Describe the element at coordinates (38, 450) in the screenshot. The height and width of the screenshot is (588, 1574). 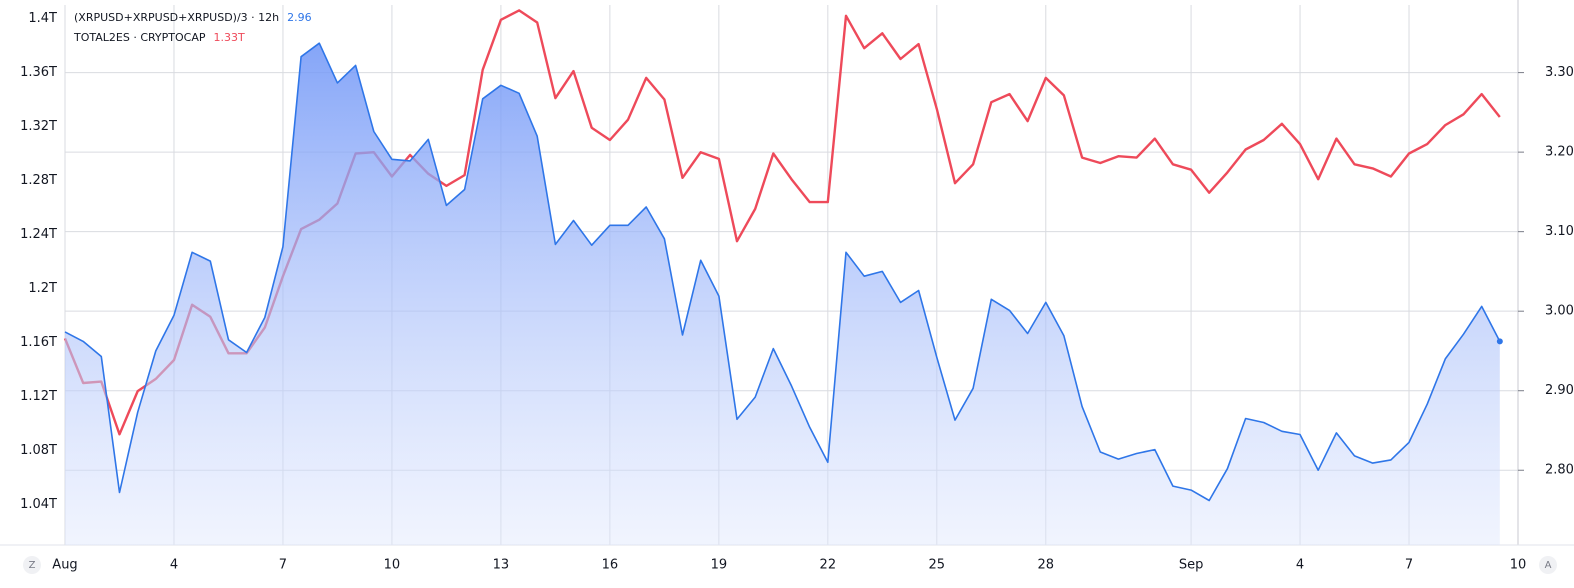
I see `y-tick-label: 1.08T` at that location.